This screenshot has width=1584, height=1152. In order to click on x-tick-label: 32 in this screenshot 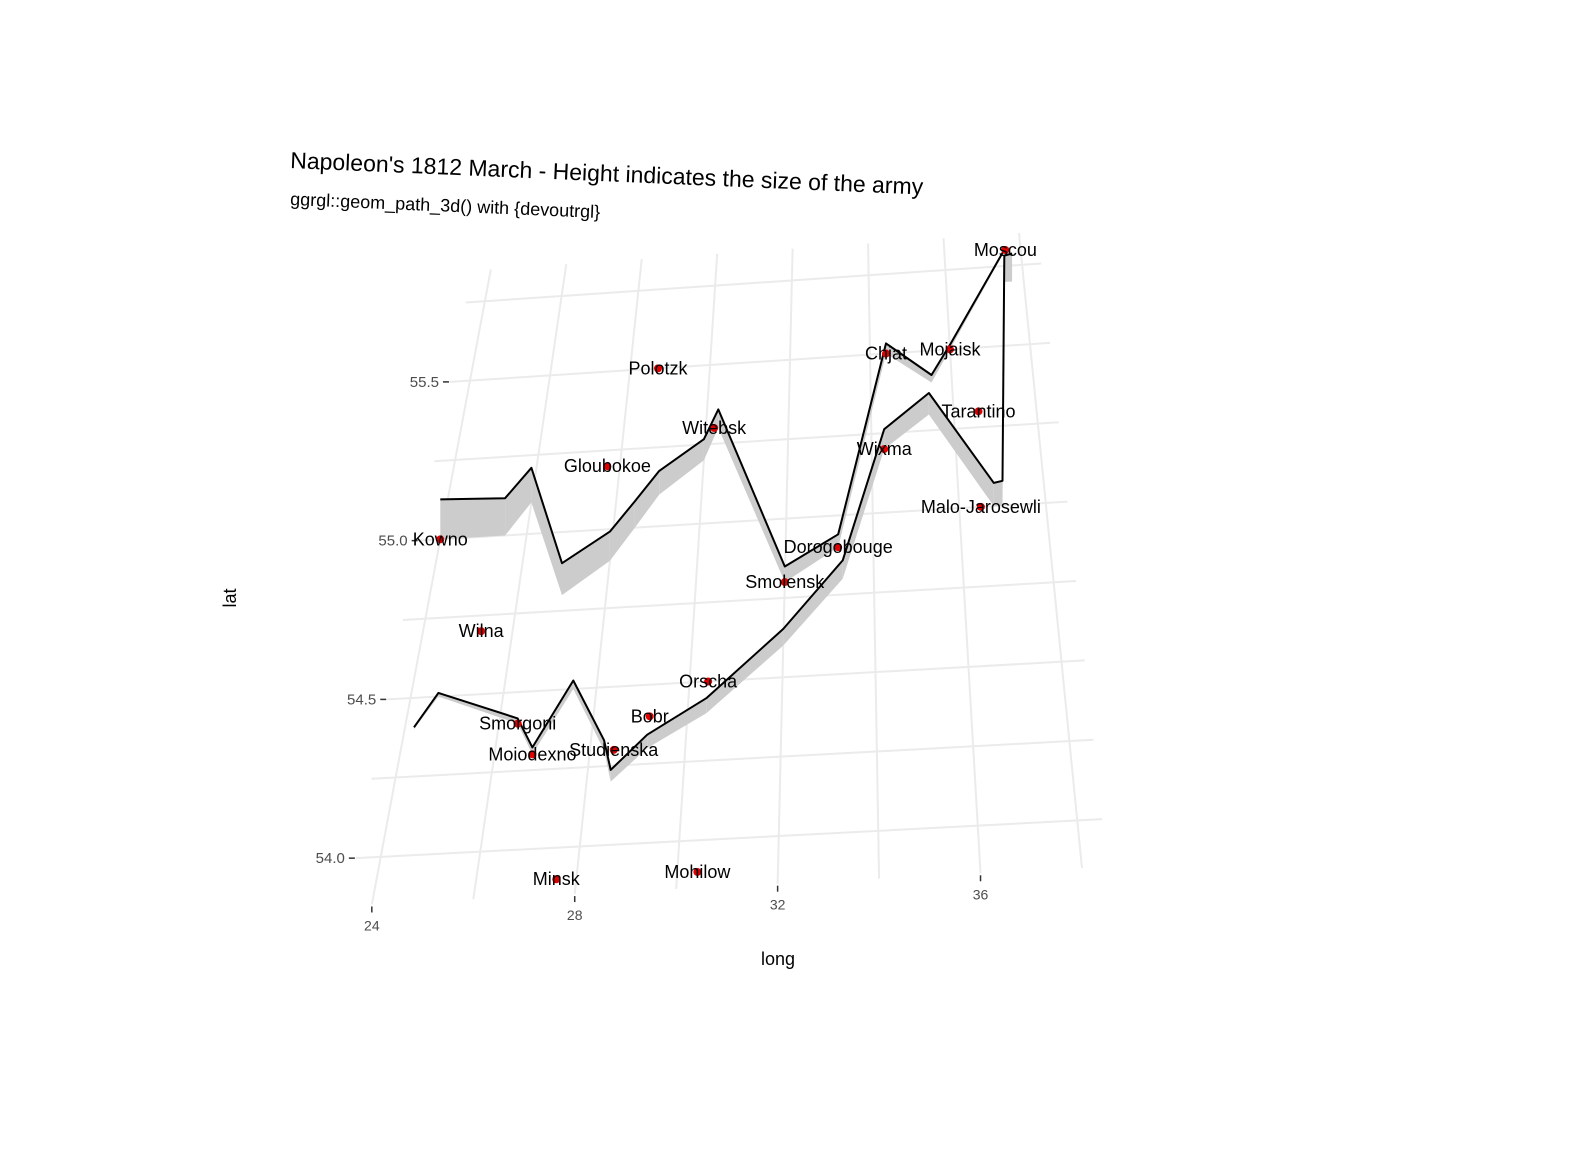, I will do `click(778, 905)`.